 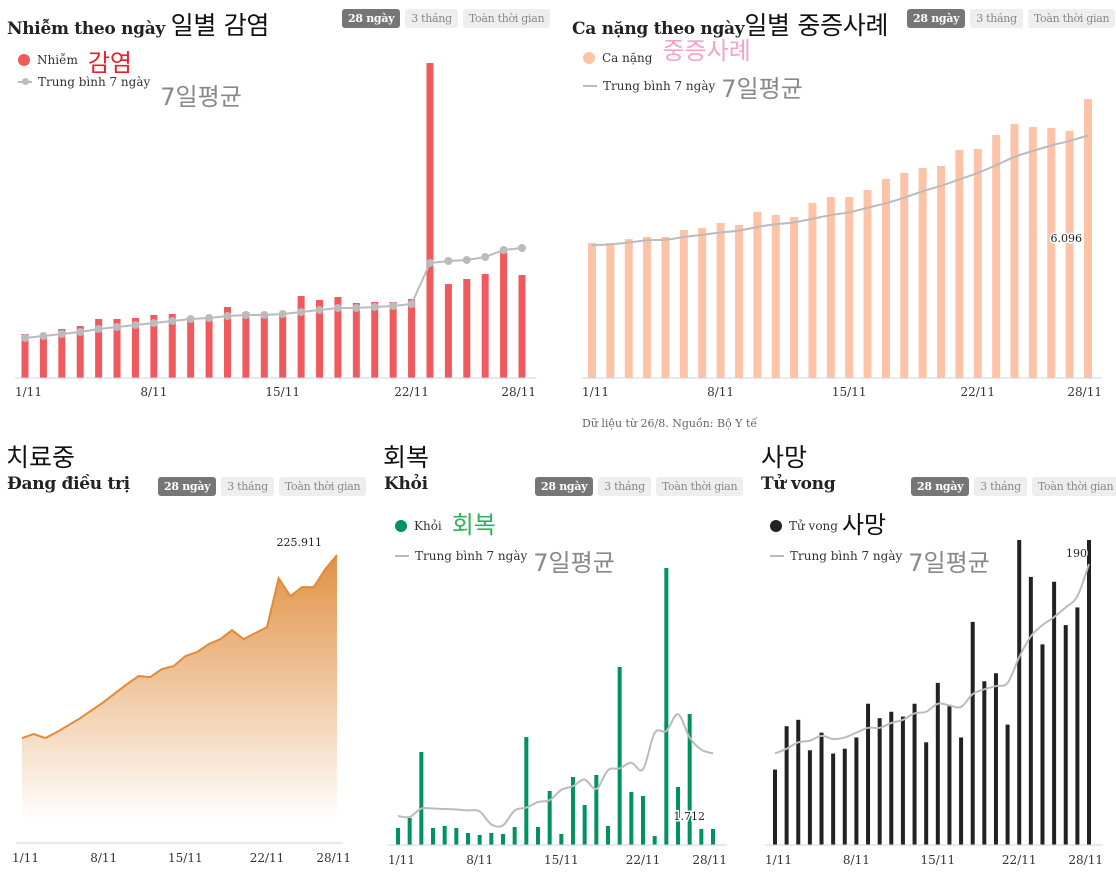 What do you see at coordinates (693, 53) in the screenshot?
I see `legend-item-severe: Ca nặng 중증사례` at bounding box center [693, 53].